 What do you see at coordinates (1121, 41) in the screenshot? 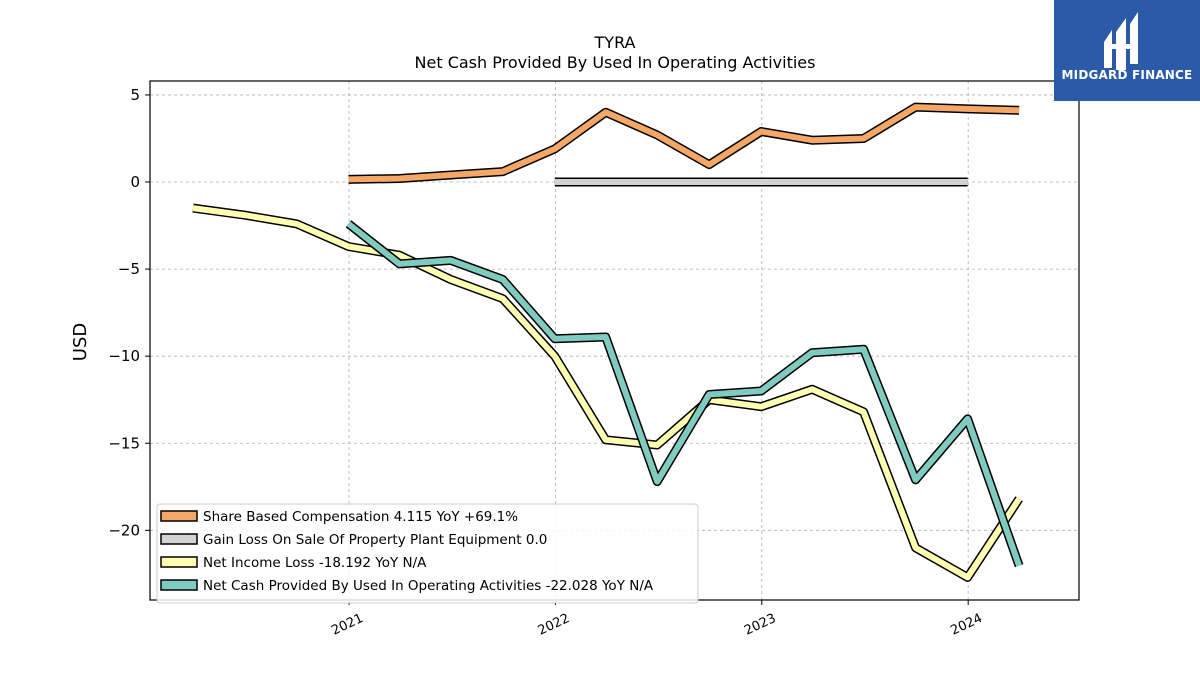
I see `logo-mark-icon` at bounding box center [1121, 41].